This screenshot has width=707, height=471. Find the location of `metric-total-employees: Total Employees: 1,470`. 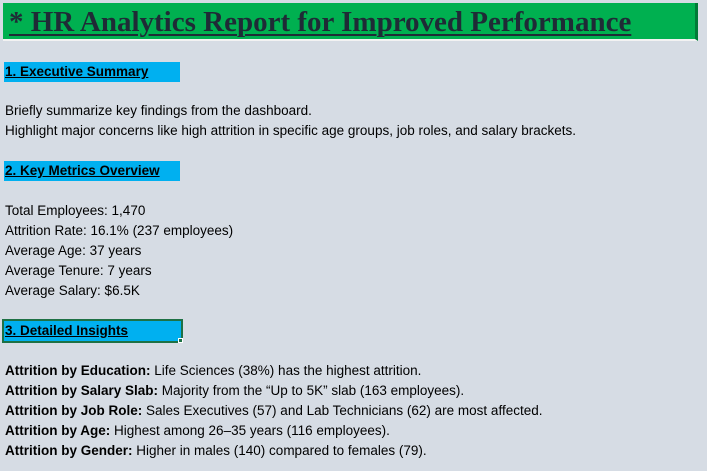

metric-total-employees: Total Employees: 1,470 is located at coordinates (75, 210).